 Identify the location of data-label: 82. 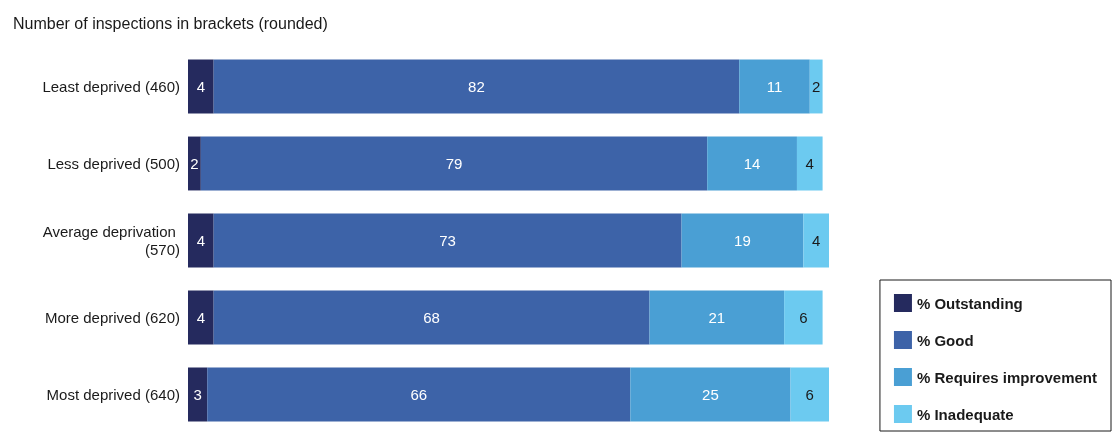
(476, 86).